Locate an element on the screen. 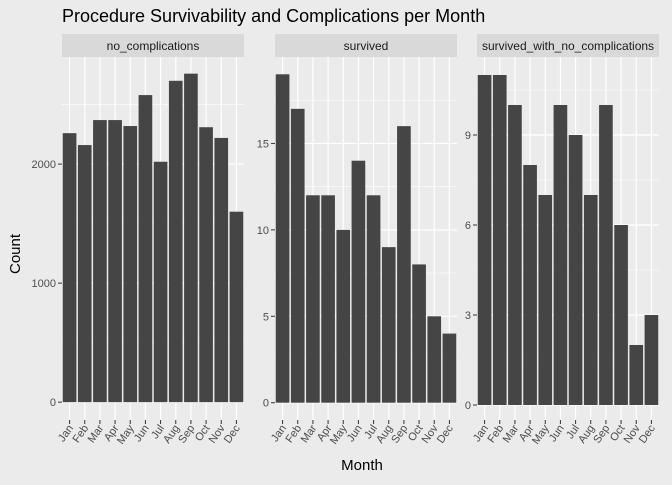 Image resolution: width=672 pixels, height=485 pixels. y-tick-label: 5 is located at coordinates (266, 317).